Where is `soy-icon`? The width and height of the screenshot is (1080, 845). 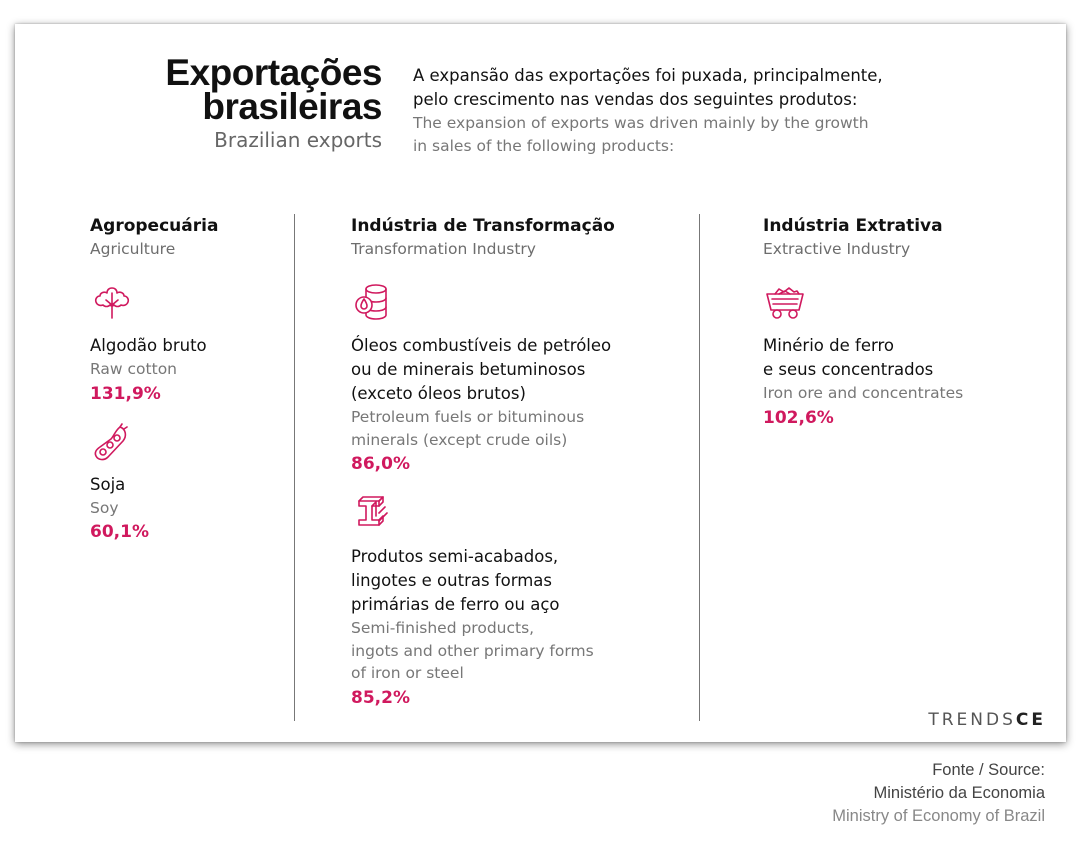
soy-icon is located at coordinates (112, 443).